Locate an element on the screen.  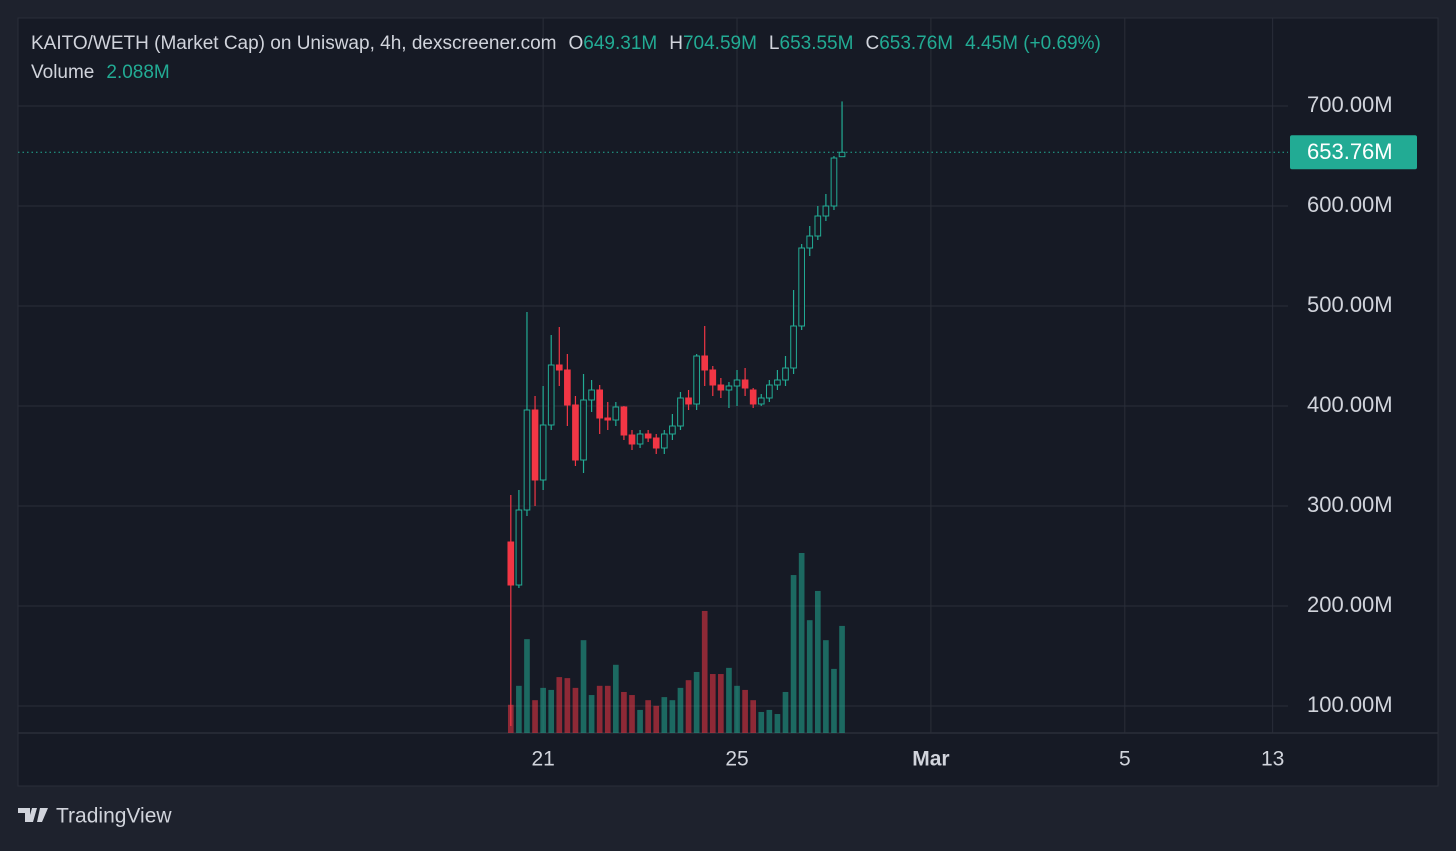
legend-value: 649.31M is located at coordinates (620, 43).